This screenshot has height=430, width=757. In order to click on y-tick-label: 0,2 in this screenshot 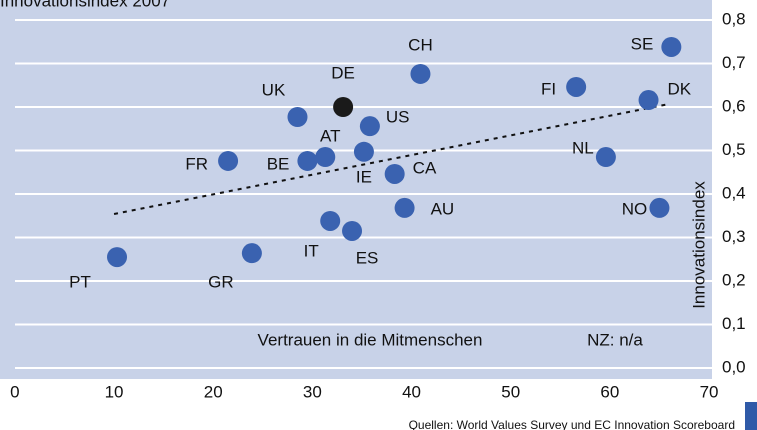, I will do `click(734, 279)`.